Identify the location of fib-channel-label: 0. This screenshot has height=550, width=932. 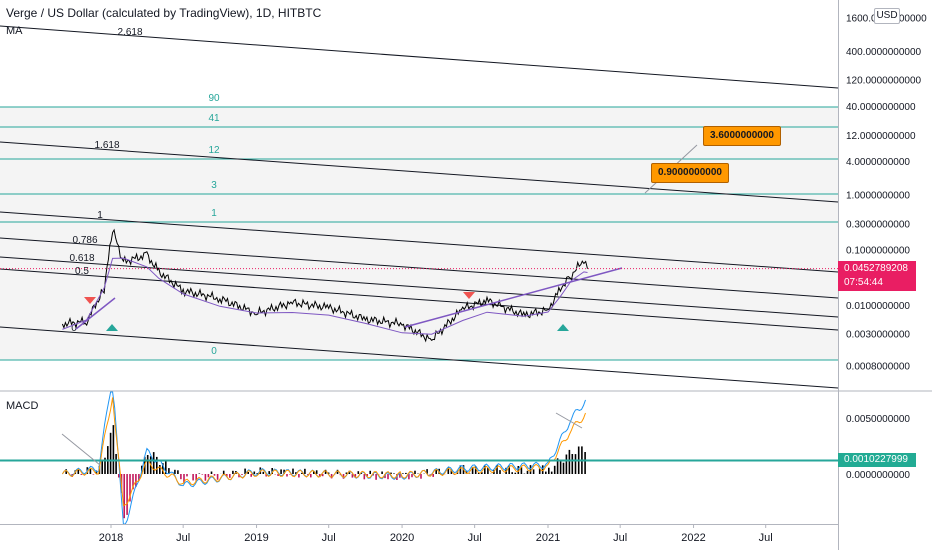
(74, 328).